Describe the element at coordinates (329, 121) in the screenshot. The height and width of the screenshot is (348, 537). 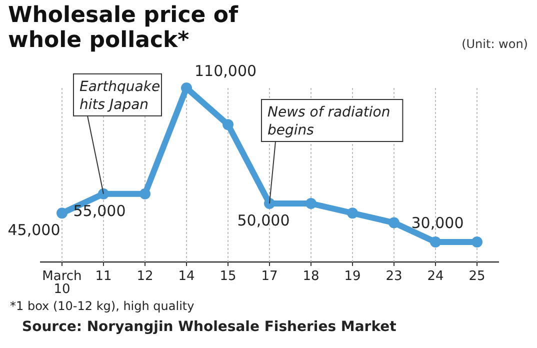
I see `annotation: News of radiation begins` at that location.